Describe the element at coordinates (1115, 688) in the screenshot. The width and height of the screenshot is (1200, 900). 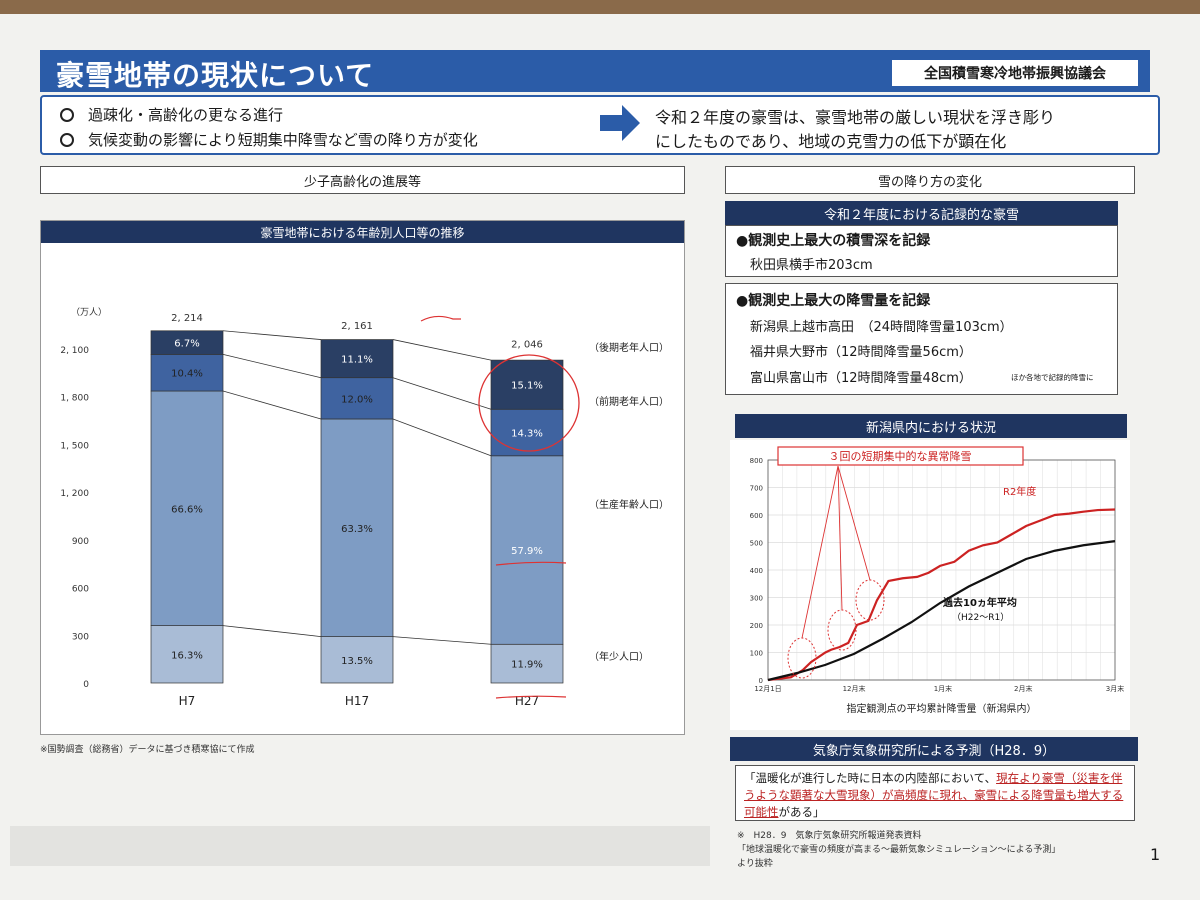
I see `x-tick-label: 3月末` at that location.